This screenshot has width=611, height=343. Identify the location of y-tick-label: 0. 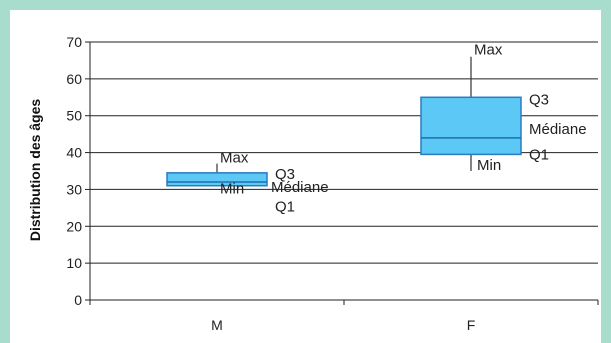
(78, 300).